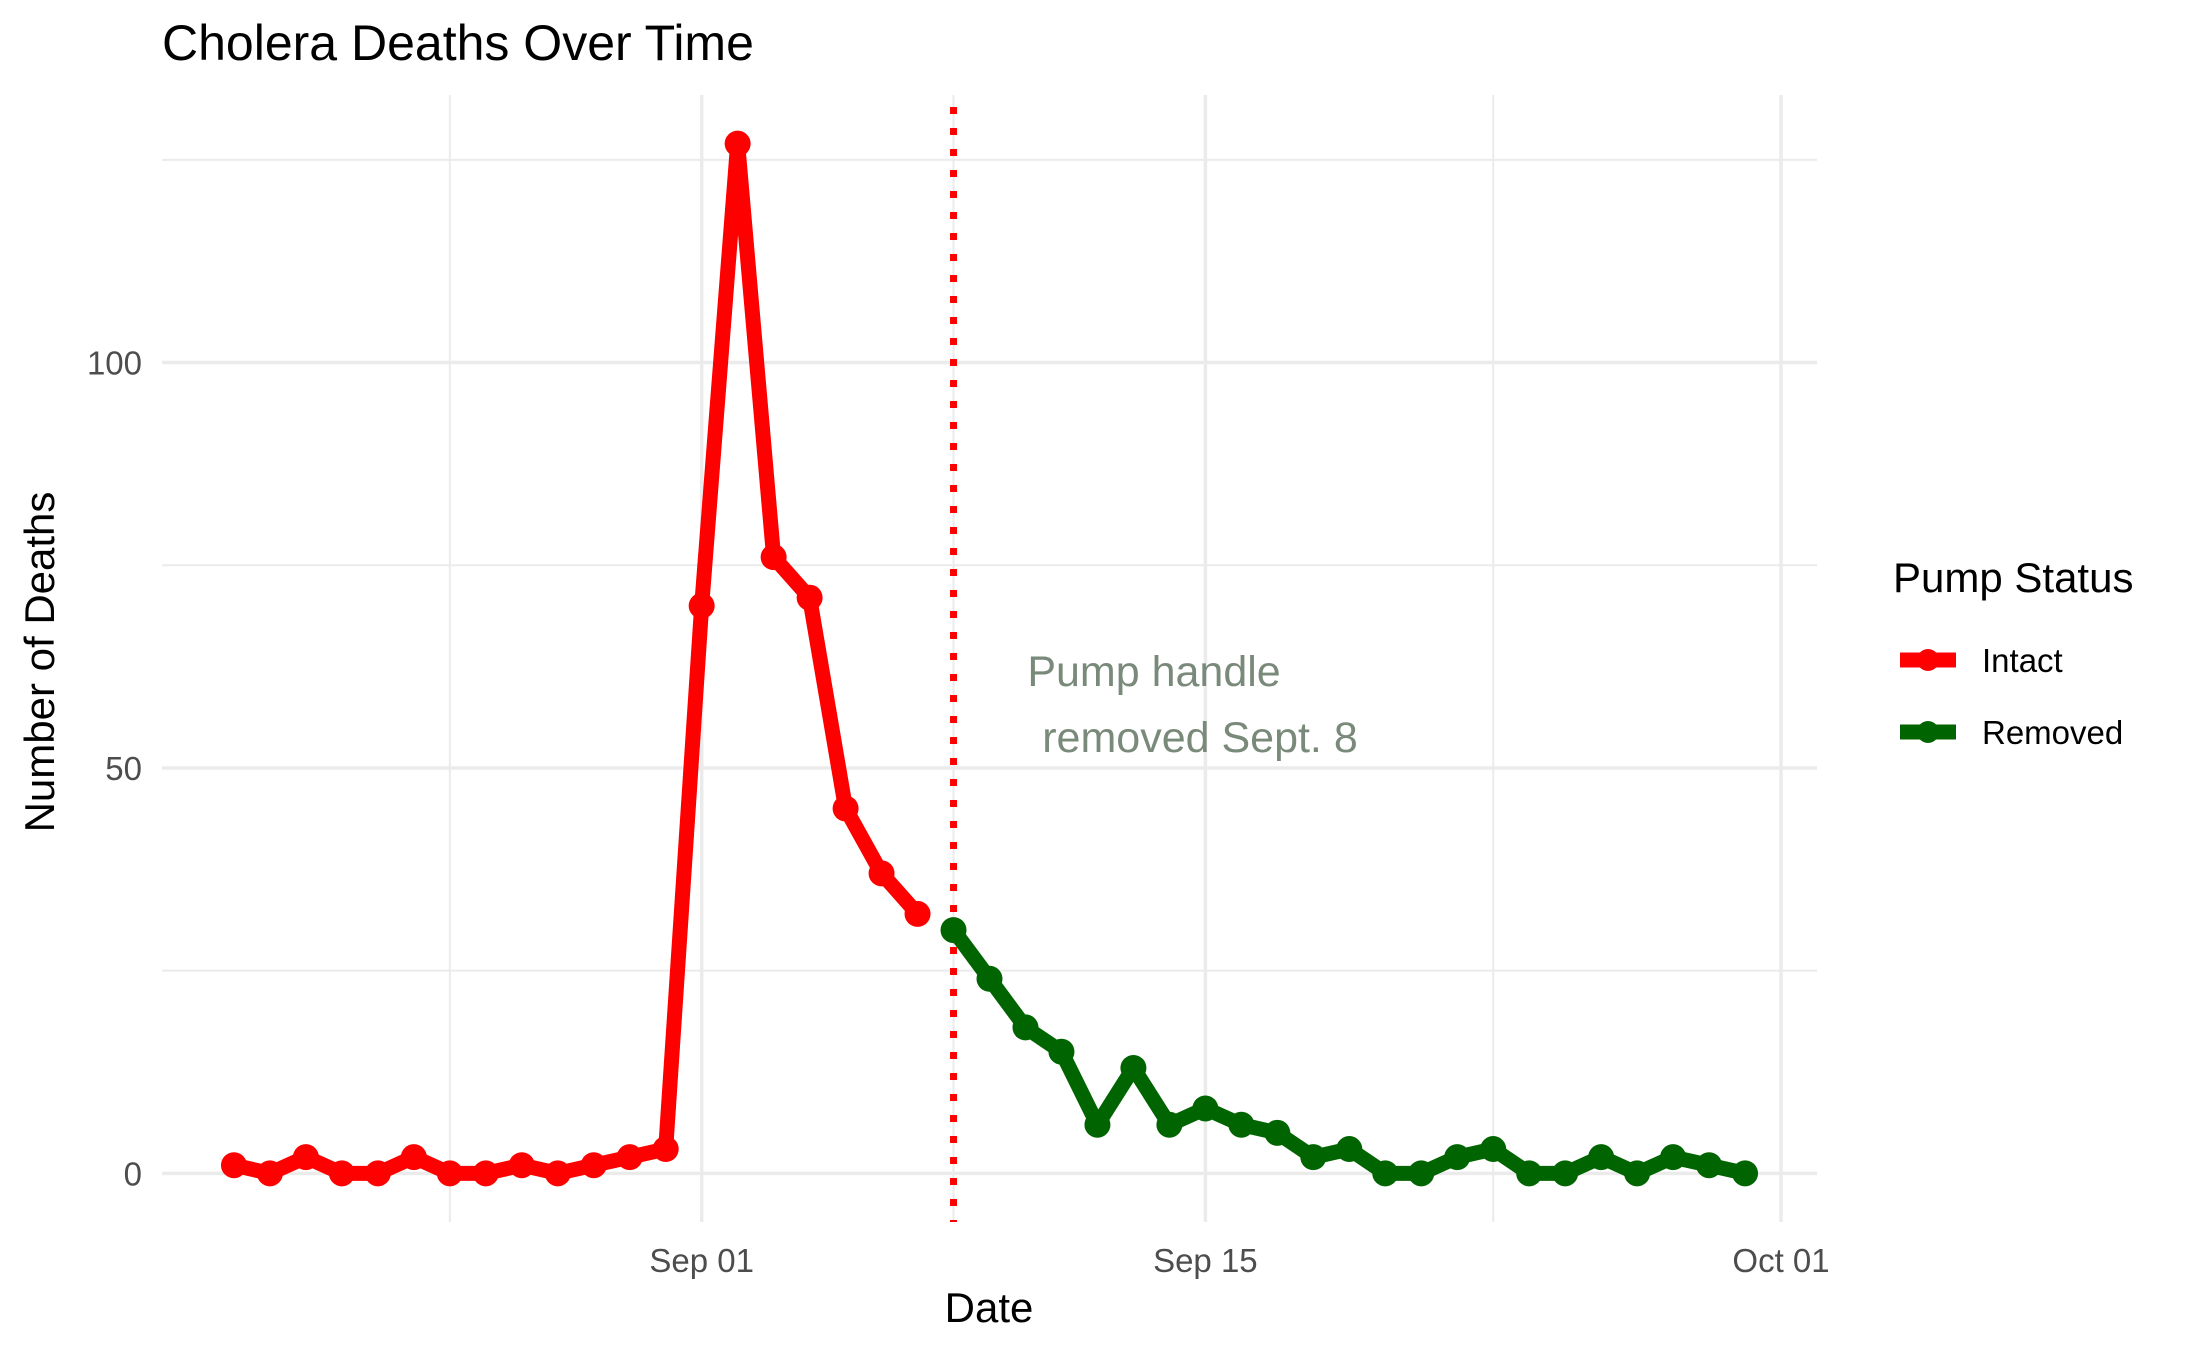 The image size is (2188, 1352). I want to click on legend-swatch-point-removed, so click(1928, 732).